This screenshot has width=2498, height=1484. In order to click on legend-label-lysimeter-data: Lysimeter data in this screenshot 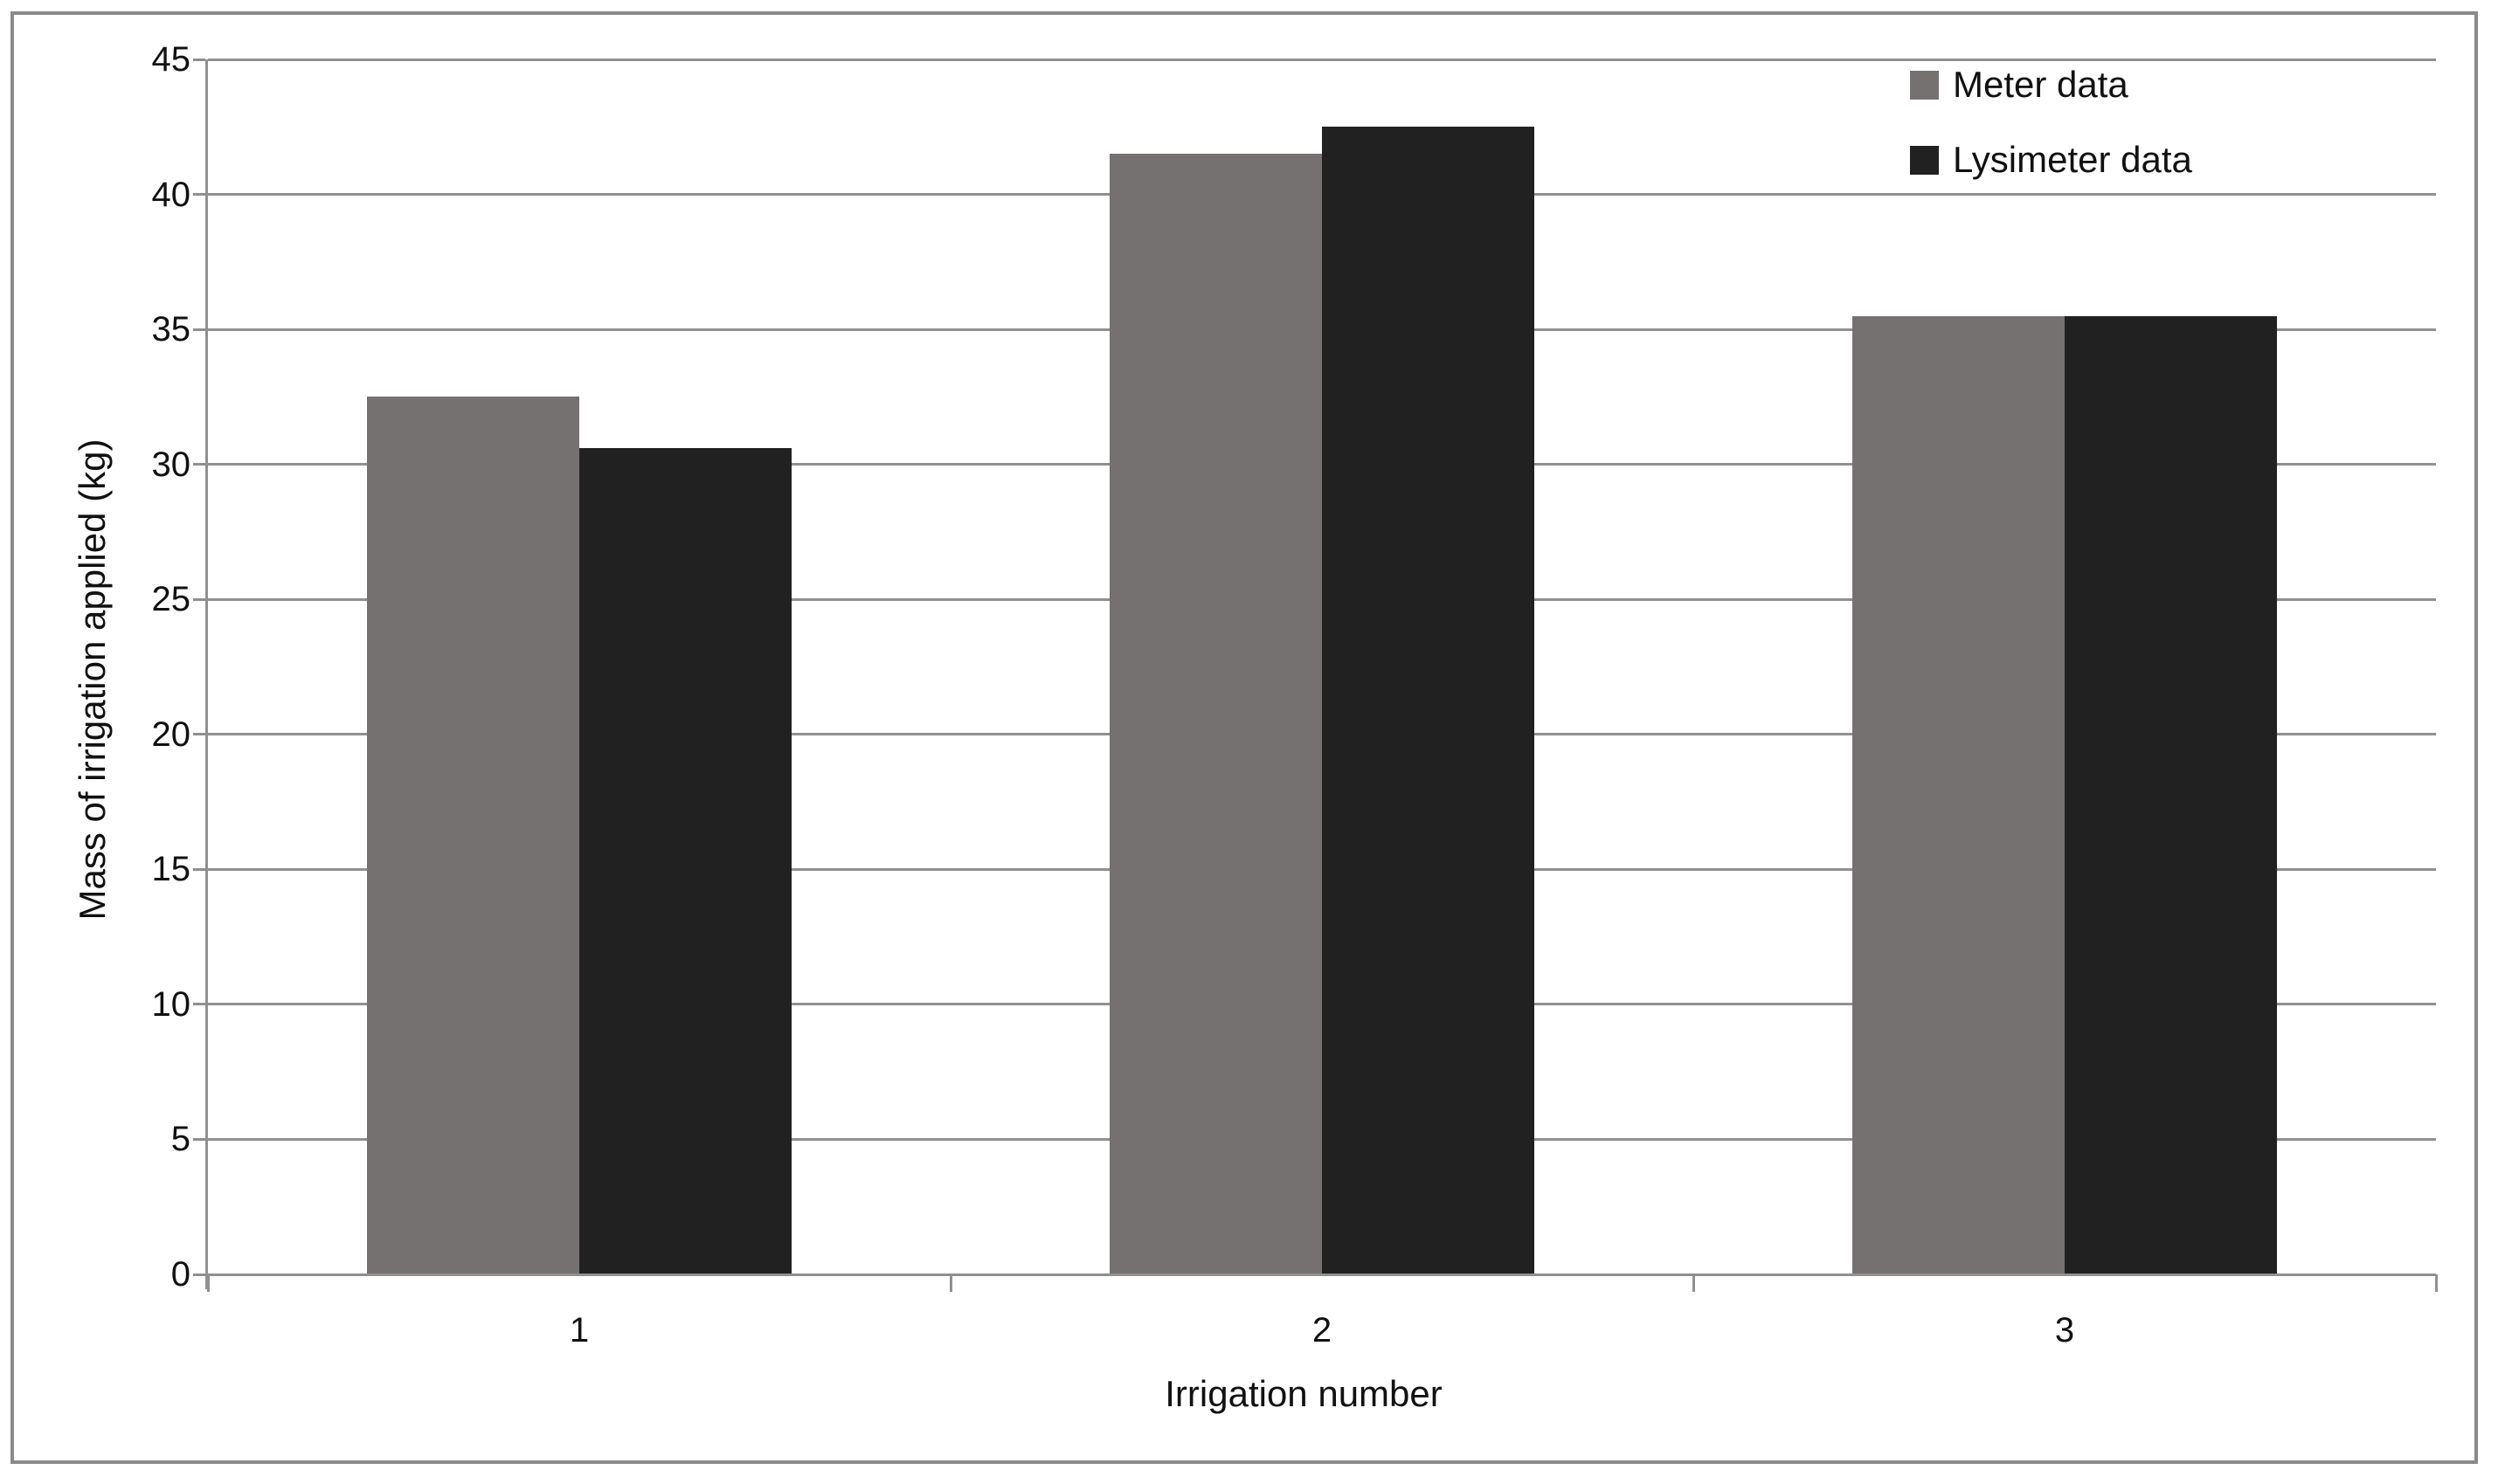, I will do `click(2072, 159)`.